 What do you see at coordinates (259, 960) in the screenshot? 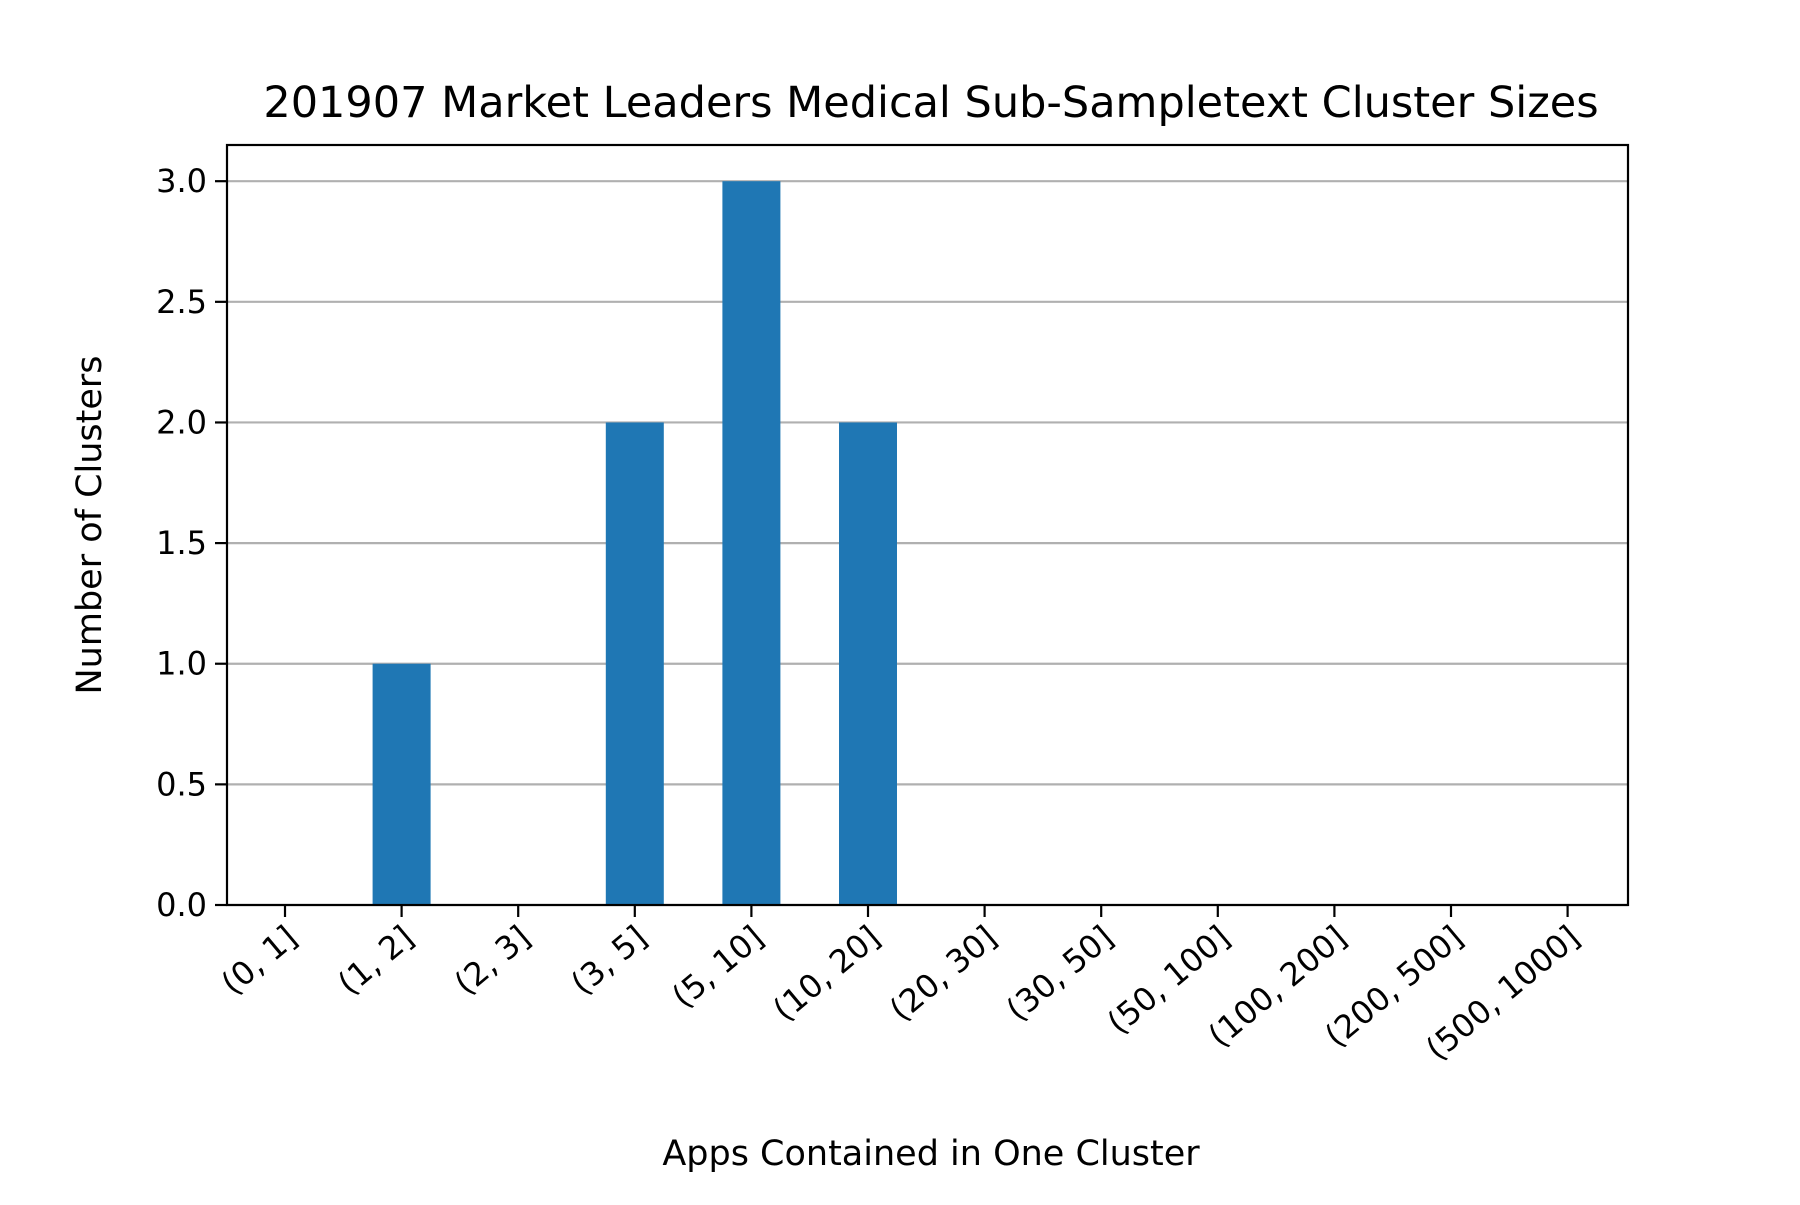
I see `x-tick-label: (0, 1]` at bounding box center [259, 960].